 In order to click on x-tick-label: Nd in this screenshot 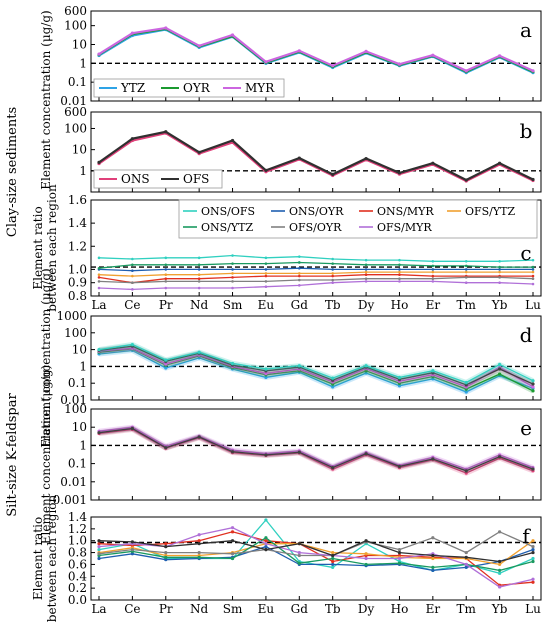, I will do `click(199, 305)`.